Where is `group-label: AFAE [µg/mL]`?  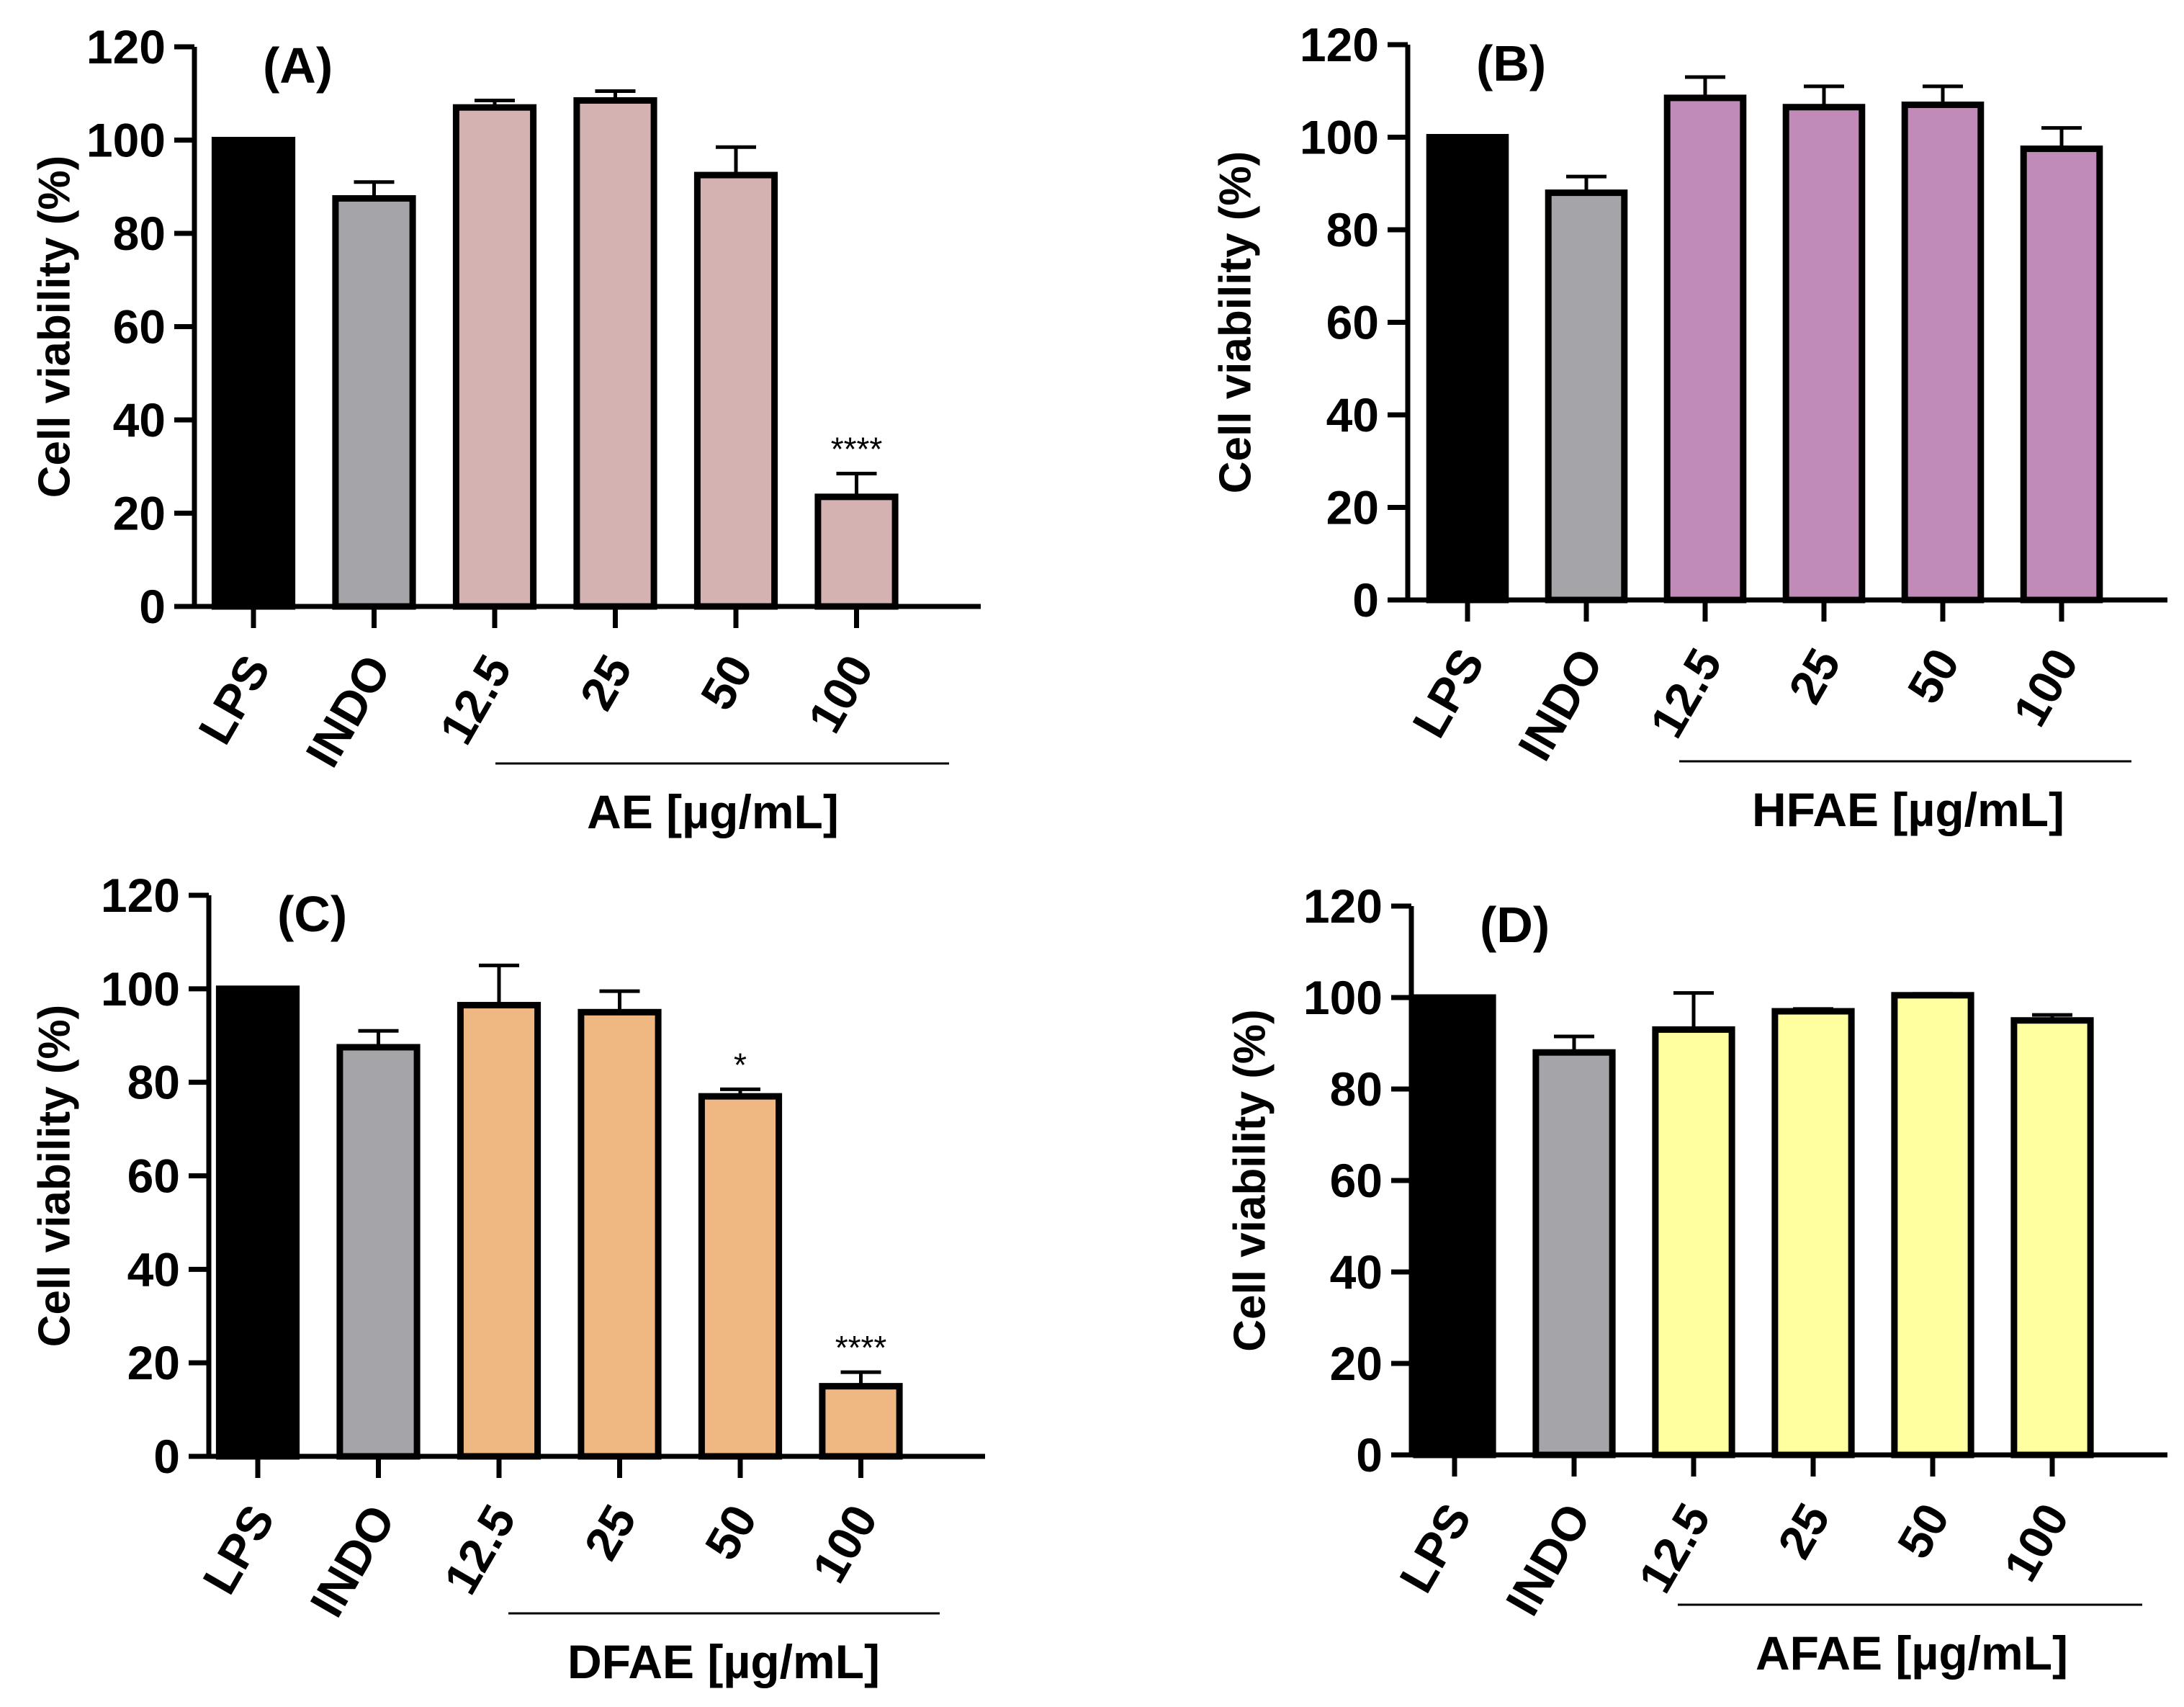
group-label: AFAE [µg/mL] is located at coordinates (1912, 1653).